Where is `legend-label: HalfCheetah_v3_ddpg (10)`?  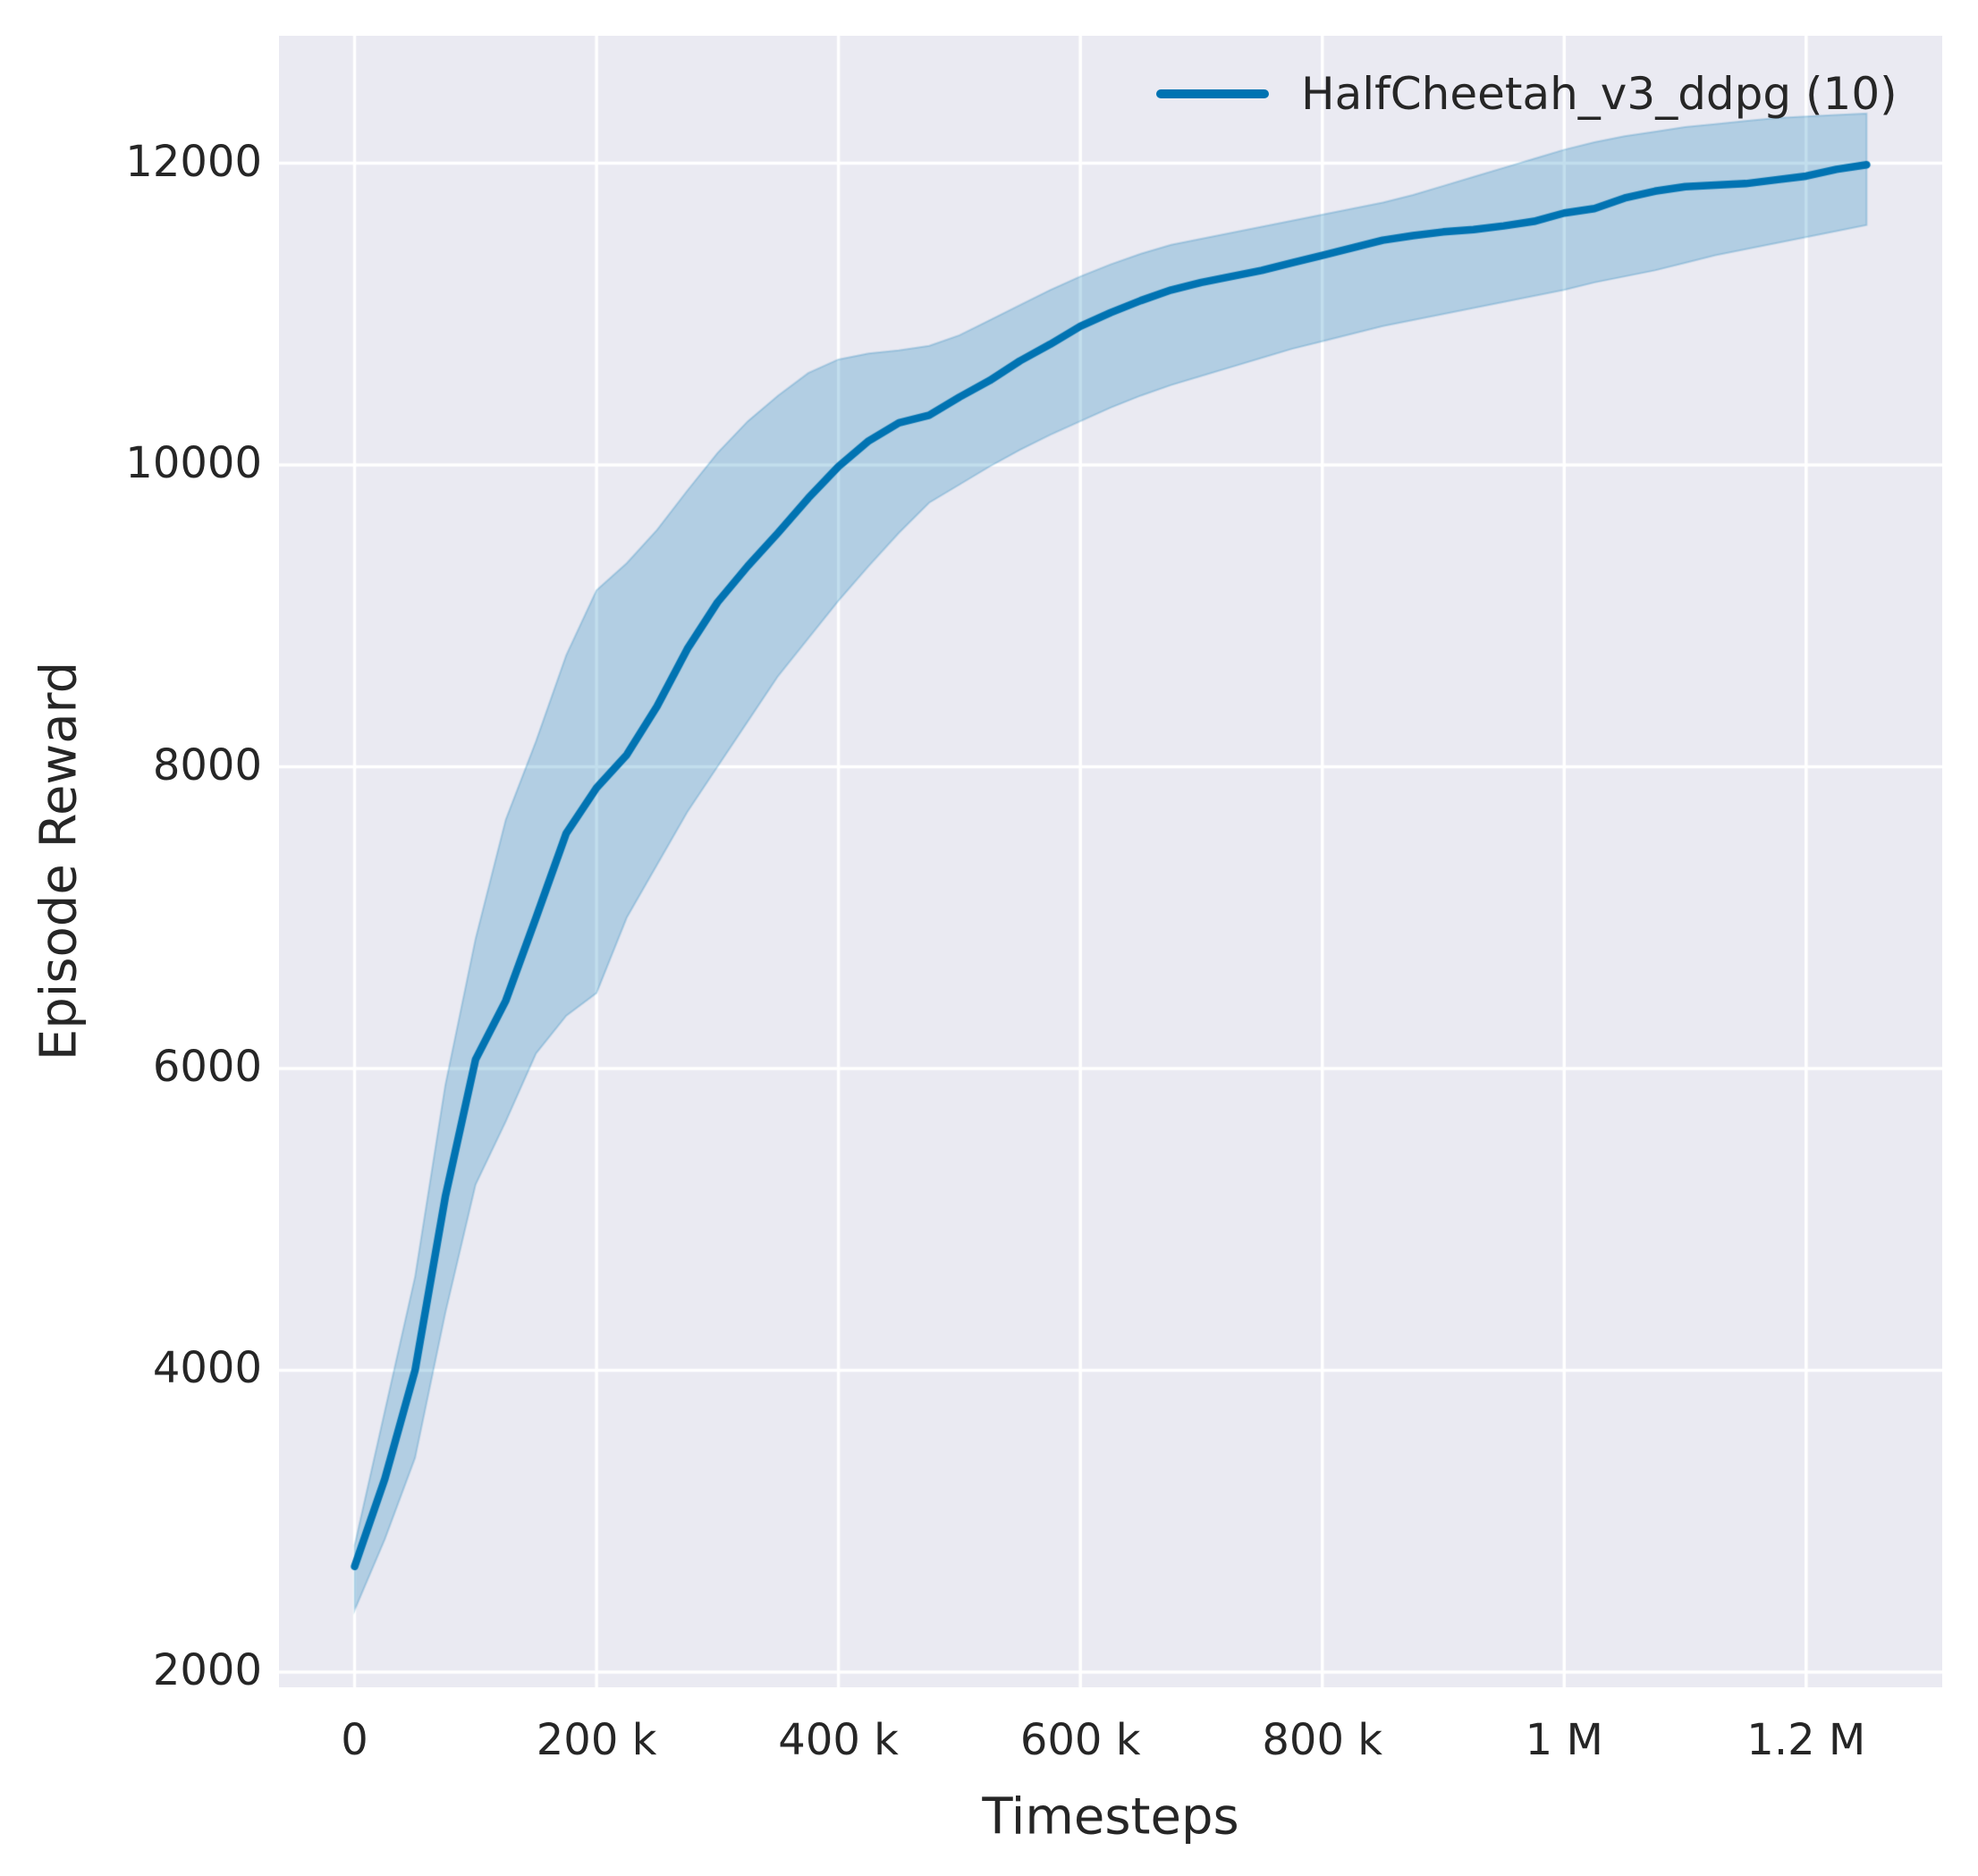
legend-label: HalfCheetah_v3_ddpg (10) is located at coordinates (1599, 94).